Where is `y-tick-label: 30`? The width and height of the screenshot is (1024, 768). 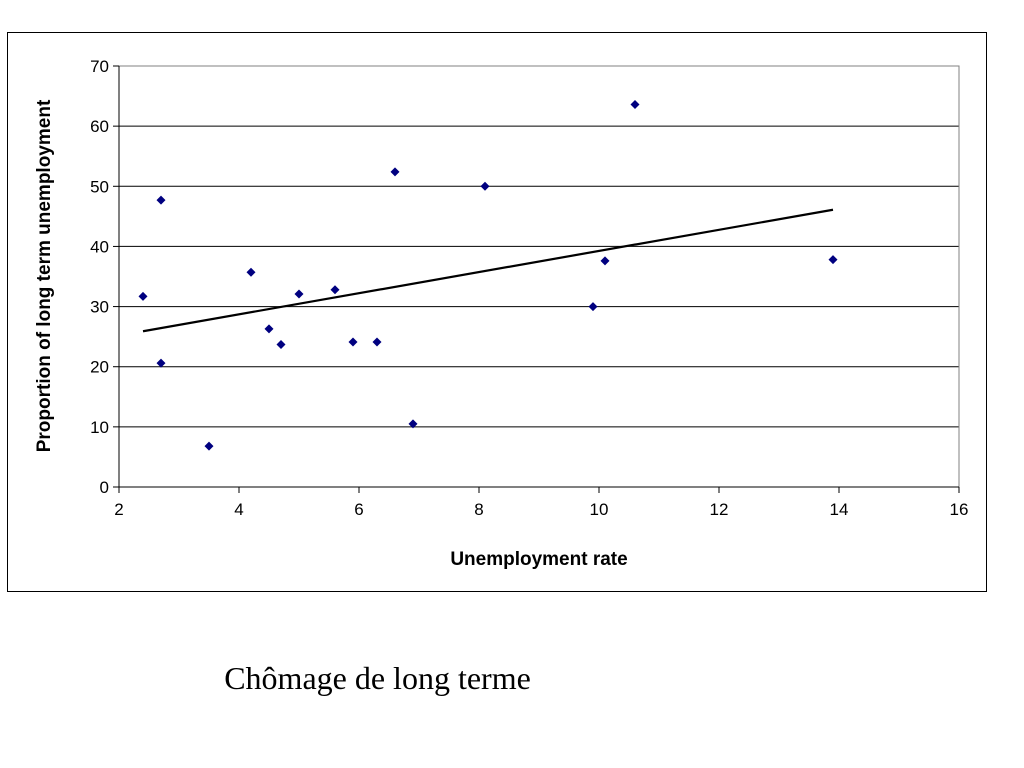 y-tick-label: 30 is located at coordinates (99, 307).